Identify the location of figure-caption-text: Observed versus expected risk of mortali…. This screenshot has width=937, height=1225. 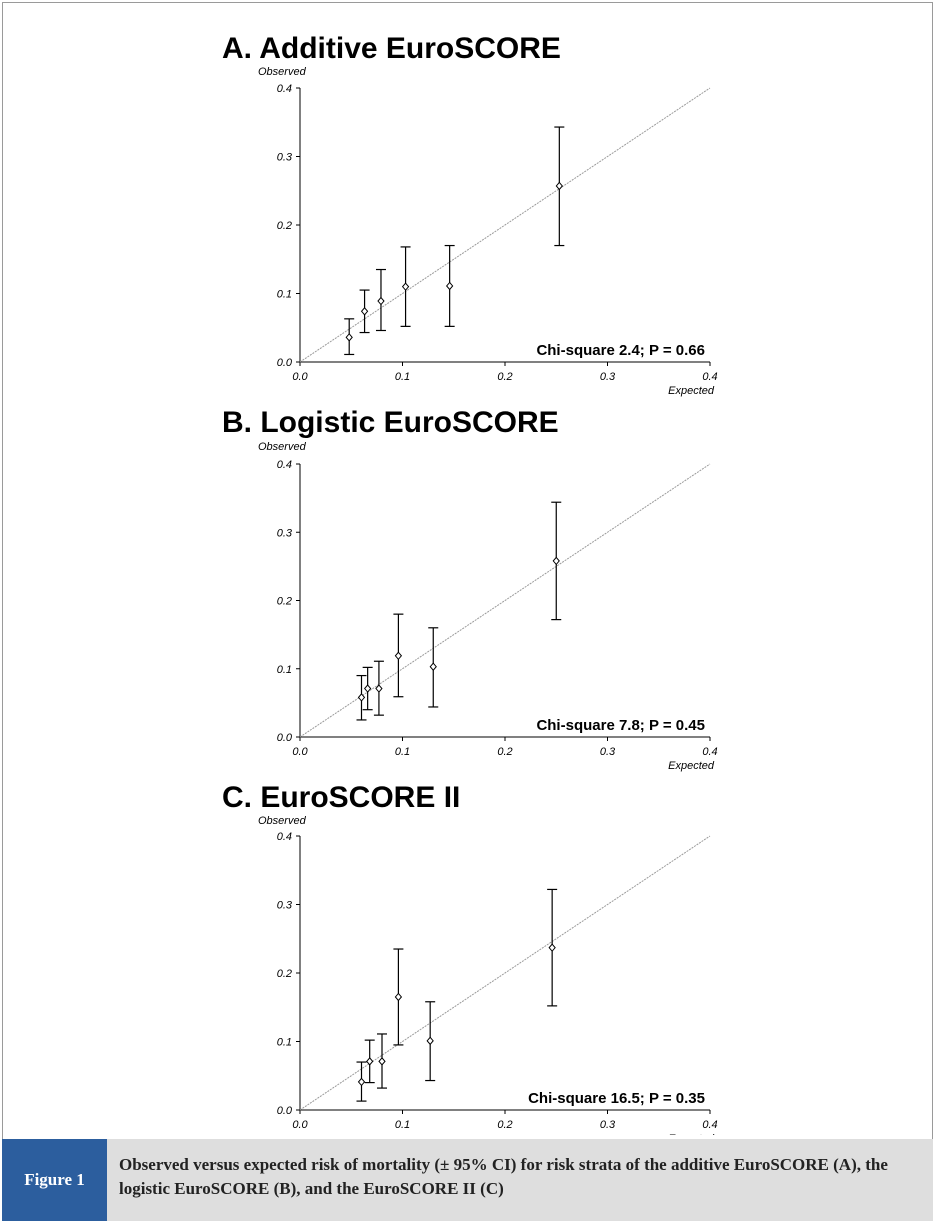
(520, 1180).